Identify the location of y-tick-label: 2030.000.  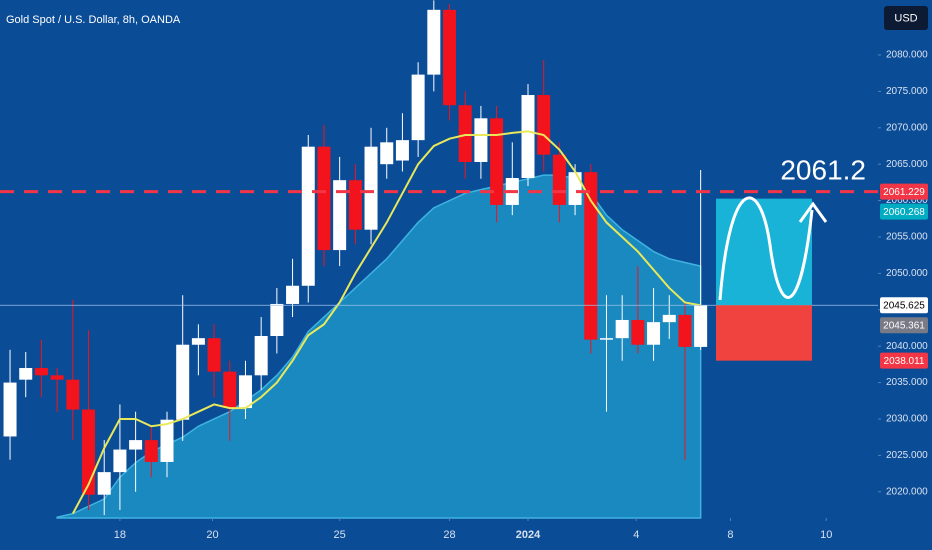
(907, 419).